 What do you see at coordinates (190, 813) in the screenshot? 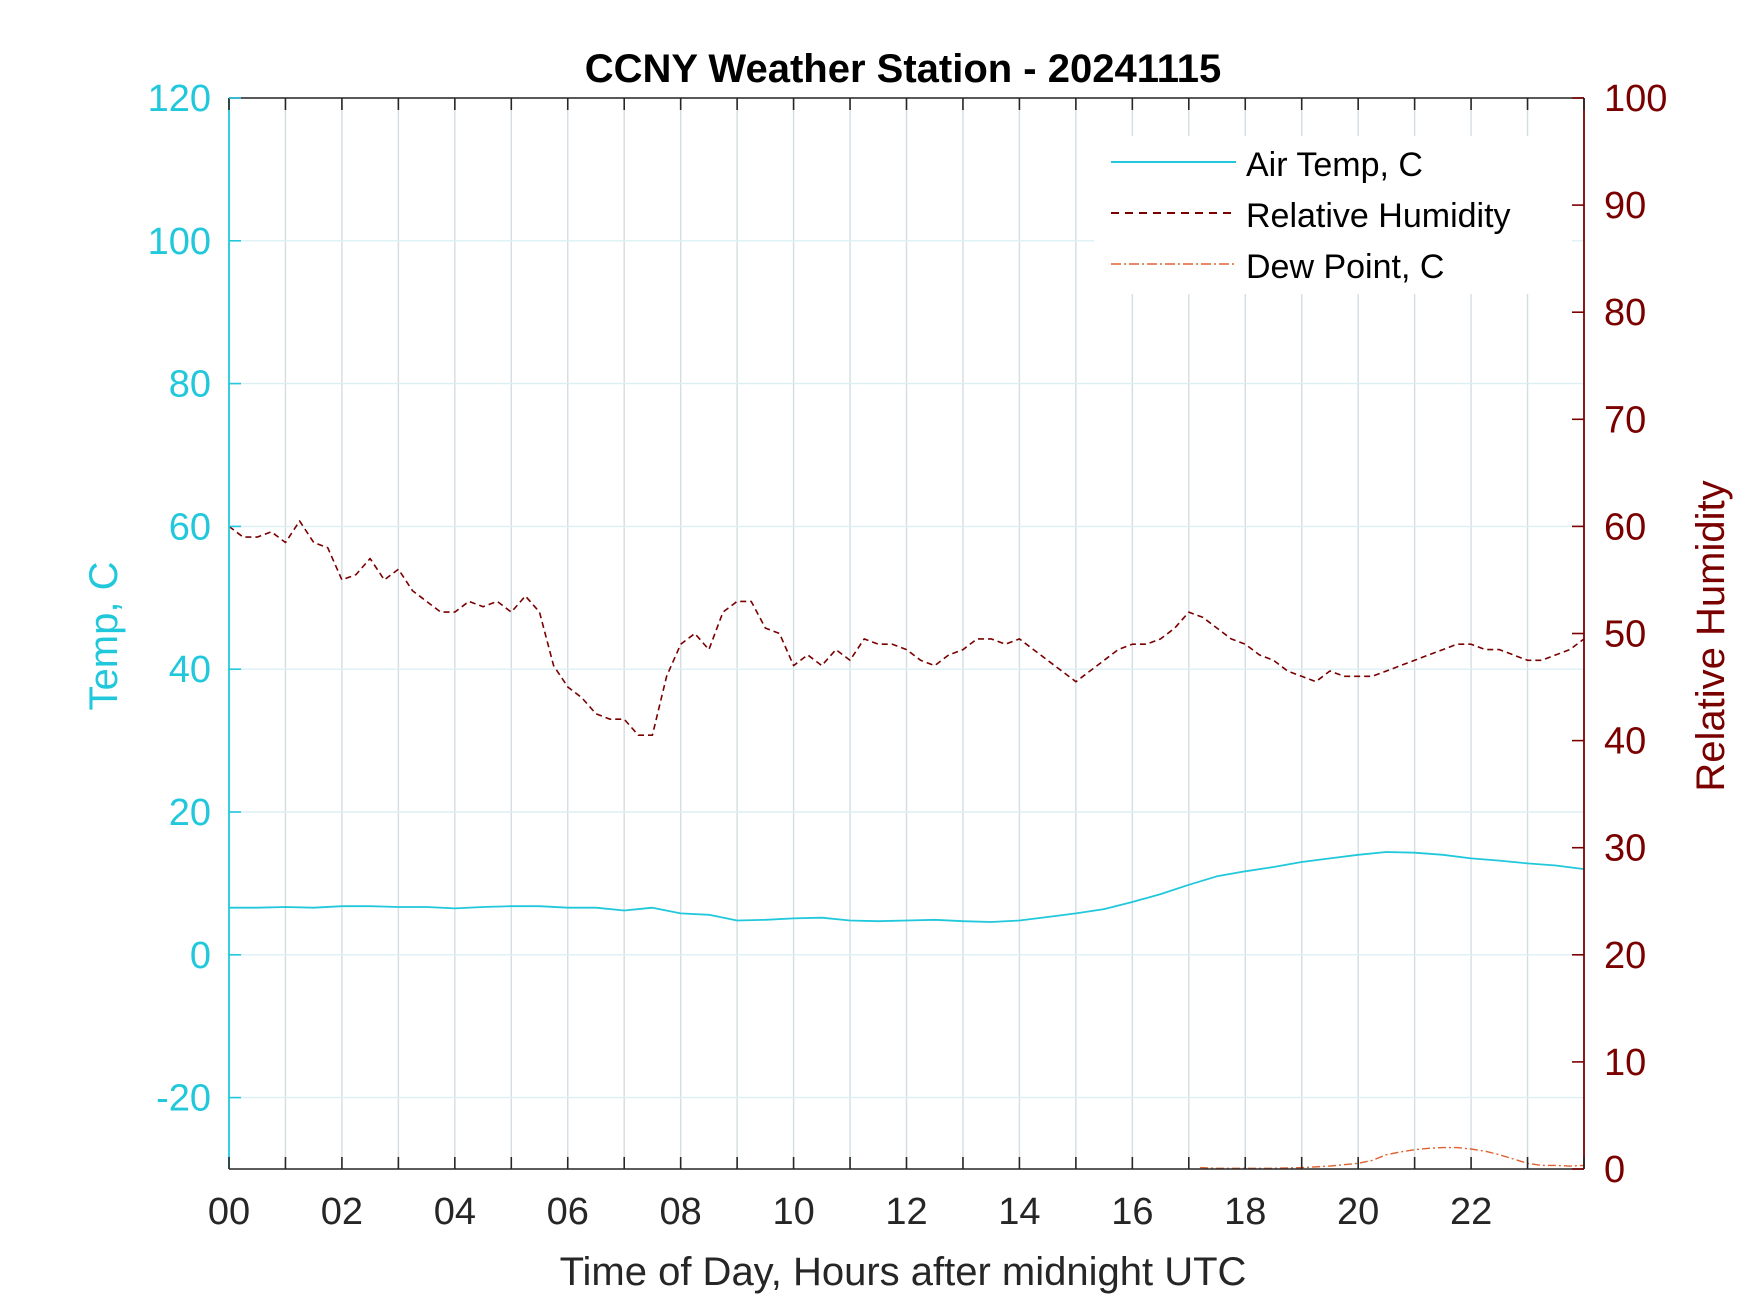
I see `y-left-tick-label: 20` at bounding box center [190, 813].